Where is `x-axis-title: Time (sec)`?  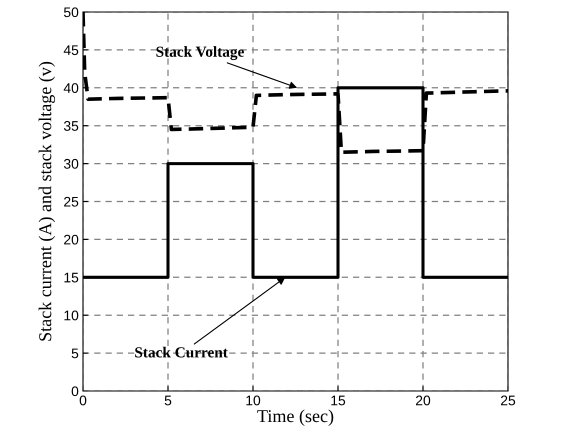 x-axis-title: Time (sec) is located at coordinates (295, 418).